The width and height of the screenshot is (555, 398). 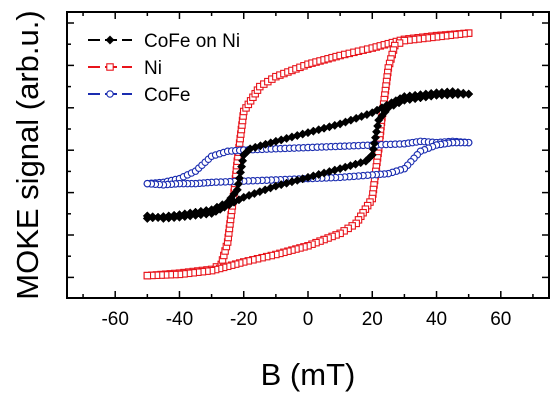 What do you see at coordinates (192, 41) in the screenshot?
I see `legend-label: CoFe on Ni` at bounding box center [192, 41].